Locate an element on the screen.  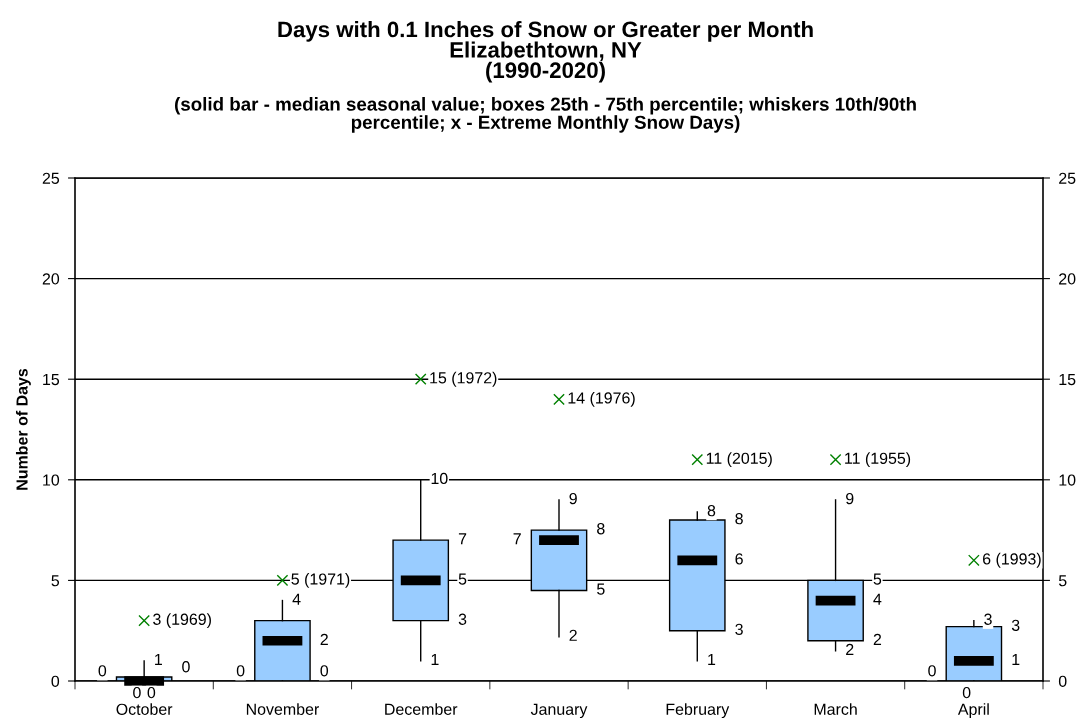
y2-tick-label: 10 is located at coordinates (1067, 480).